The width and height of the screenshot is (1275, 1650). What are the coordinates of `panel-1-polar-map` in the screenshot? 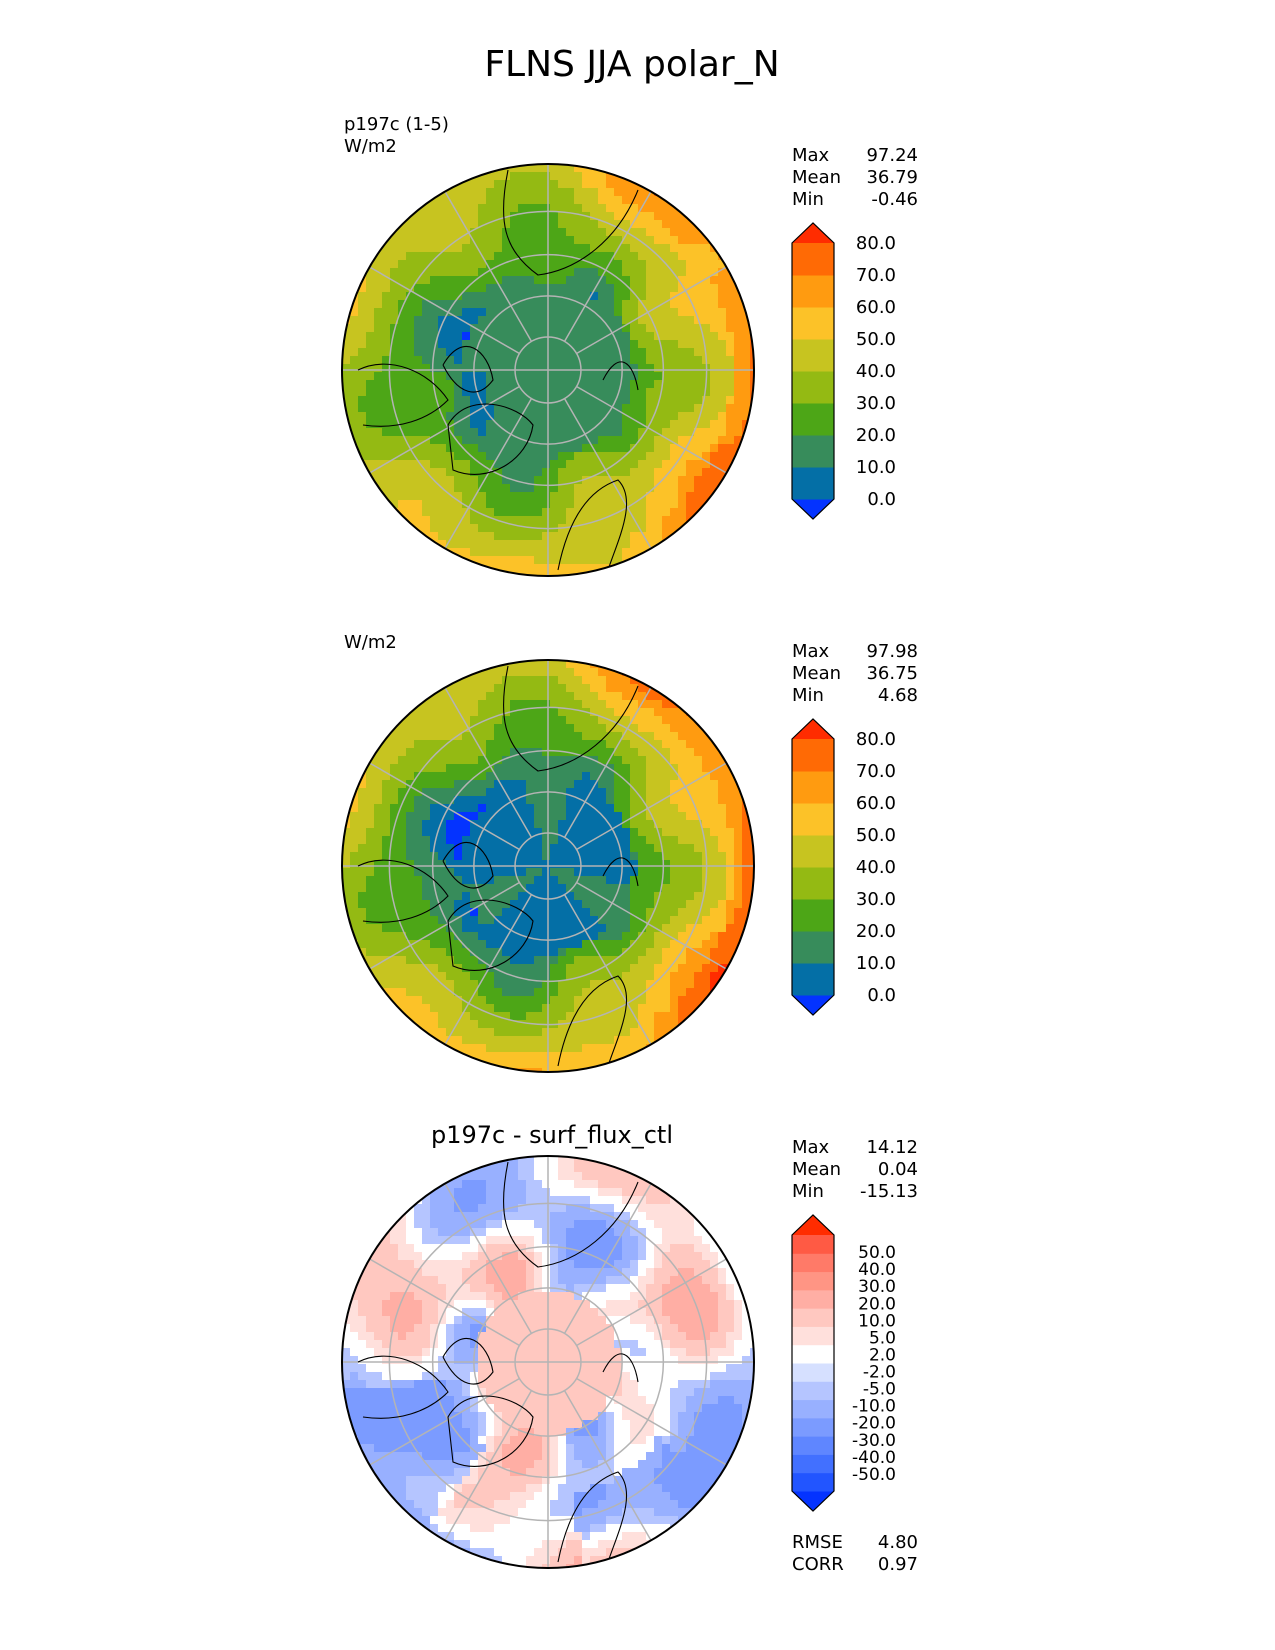 It's located at (548, 370).